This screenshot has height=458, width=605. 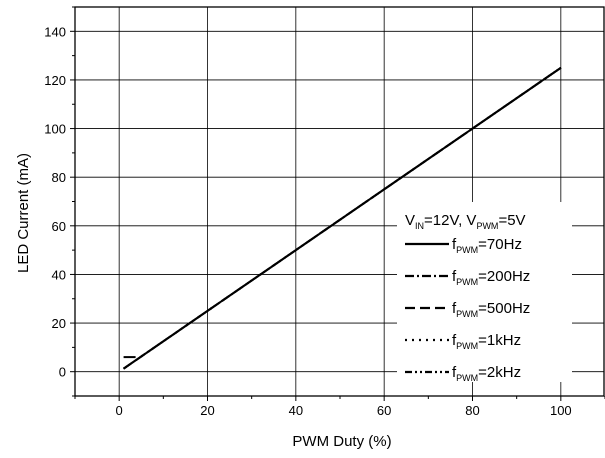 I want to click on y-tick-label: 40, so click(x=59, y=274).